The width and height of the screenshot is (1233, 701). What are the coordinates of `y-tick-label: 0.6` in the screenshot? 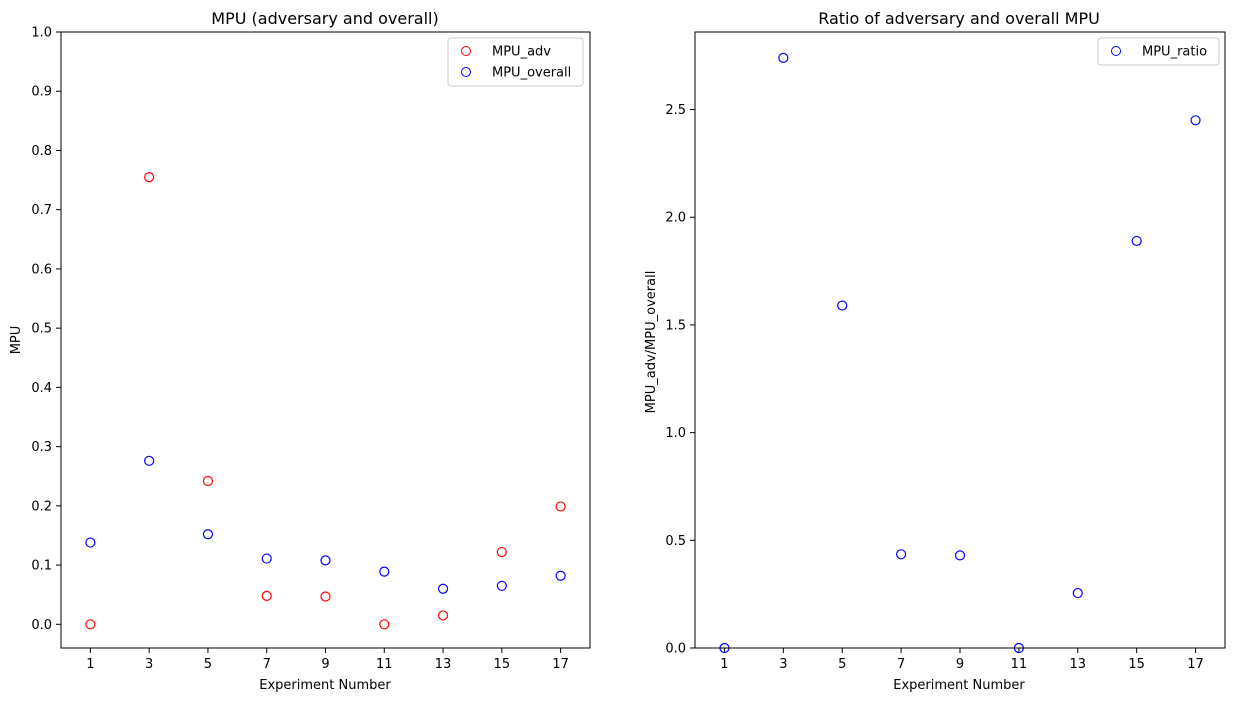 It's located at (41, 269).